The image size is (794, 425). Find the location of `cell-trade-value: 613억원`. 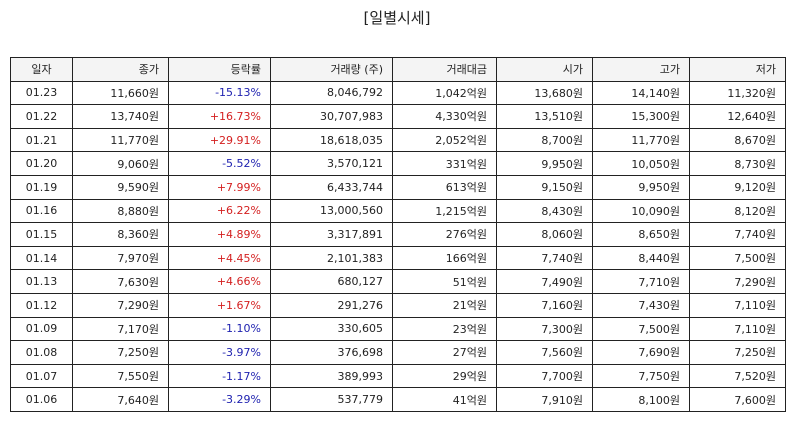

cell-trade-value: 613억원 is located at coordinates (444, 187).